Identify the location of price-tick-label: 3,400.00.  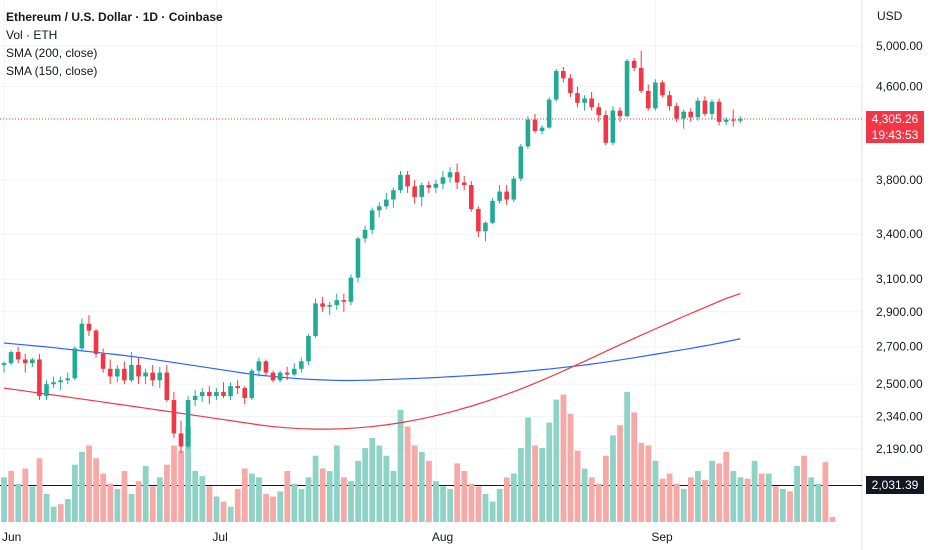
(899, 234).